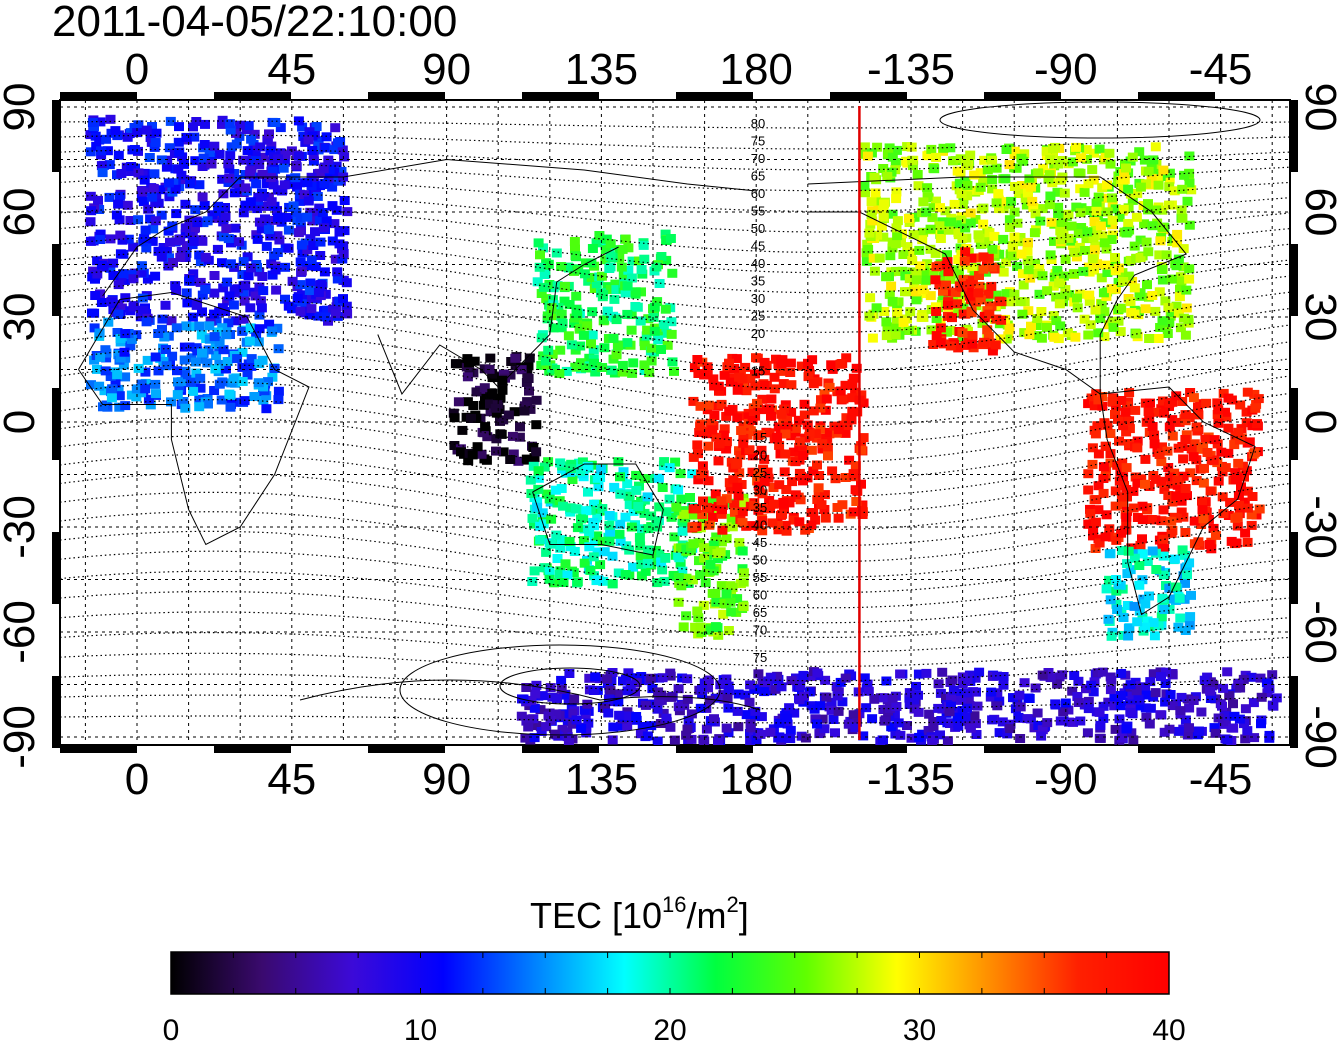  Describe the element at coordinates (639, 914) in the screenshot. I see `colorbar-title: TEC [1016/m2]` at that location.